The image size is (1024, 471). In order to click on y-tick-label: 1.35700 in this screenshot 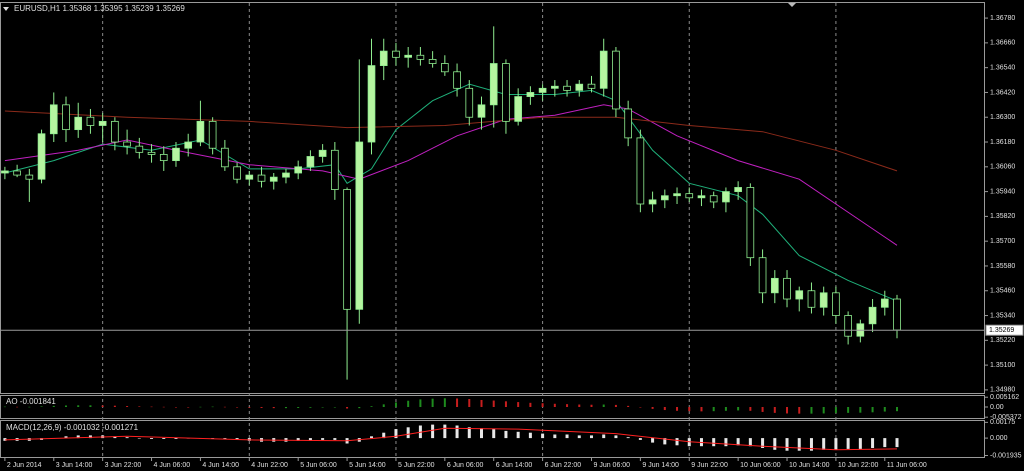, I will do `click(1002, 241)`.